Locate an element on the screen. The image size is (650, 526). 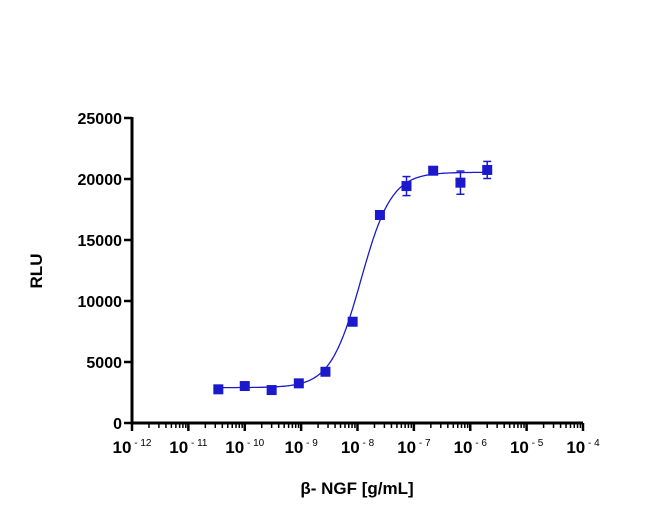
y-tick-label: 10000 is located at coordinates (100, 302).